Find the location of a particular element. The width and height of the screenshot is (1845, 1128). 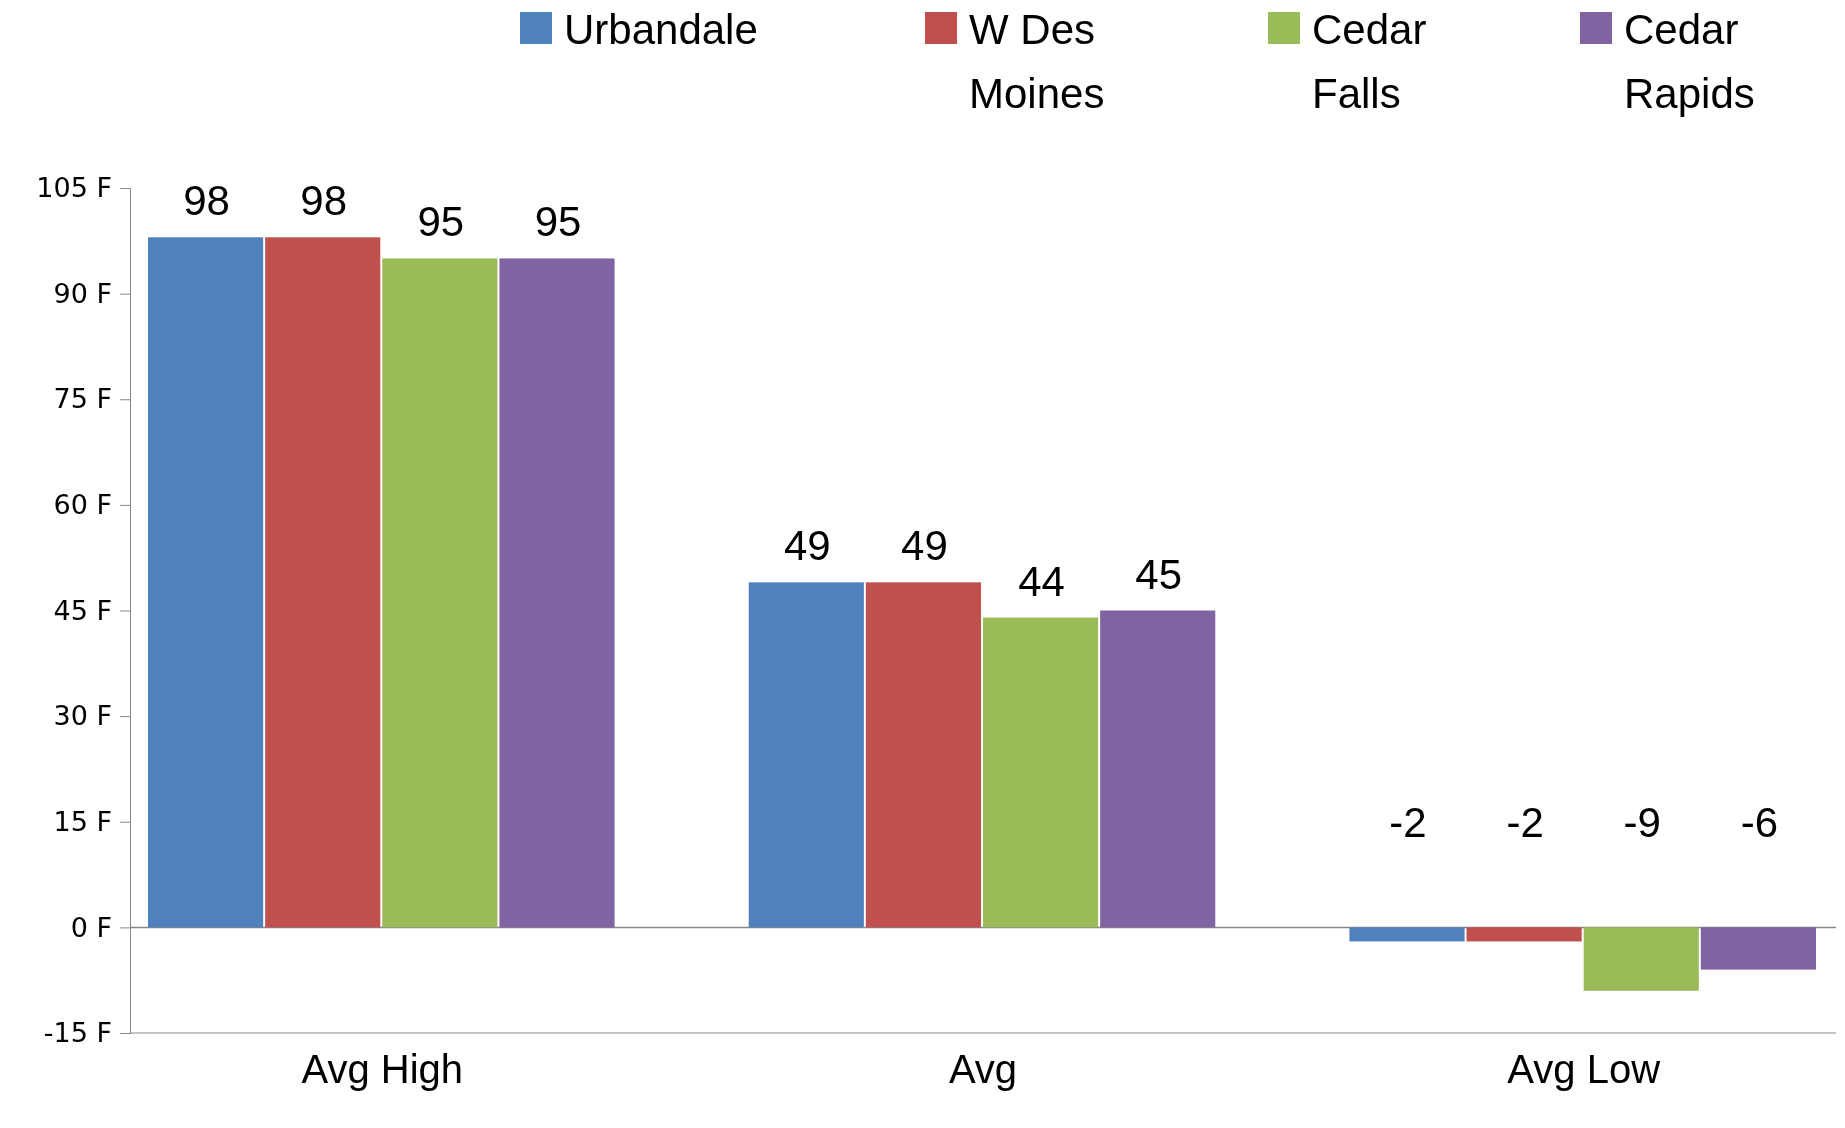

data-label: -9 is located at coordinates (1642, 823).